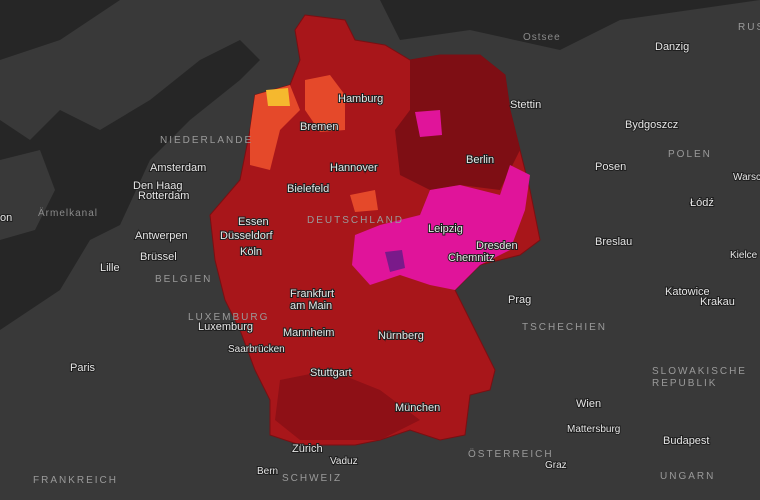 The height and width of the screenshot is (500, 760). What do you see at coordinates (651, 125) in the screenshot?
I see `city-label: Bydgoszcz` at bounding box center [651, 125].